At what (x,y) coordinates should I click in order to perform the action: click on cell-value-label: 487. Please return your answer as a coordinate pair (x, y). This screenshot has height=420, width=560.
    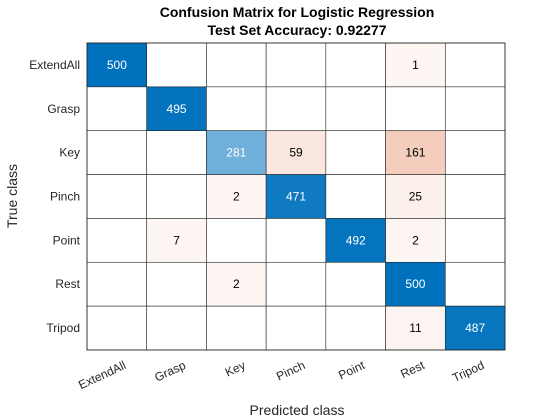
    Looking at the image, I should click on (475, 328).